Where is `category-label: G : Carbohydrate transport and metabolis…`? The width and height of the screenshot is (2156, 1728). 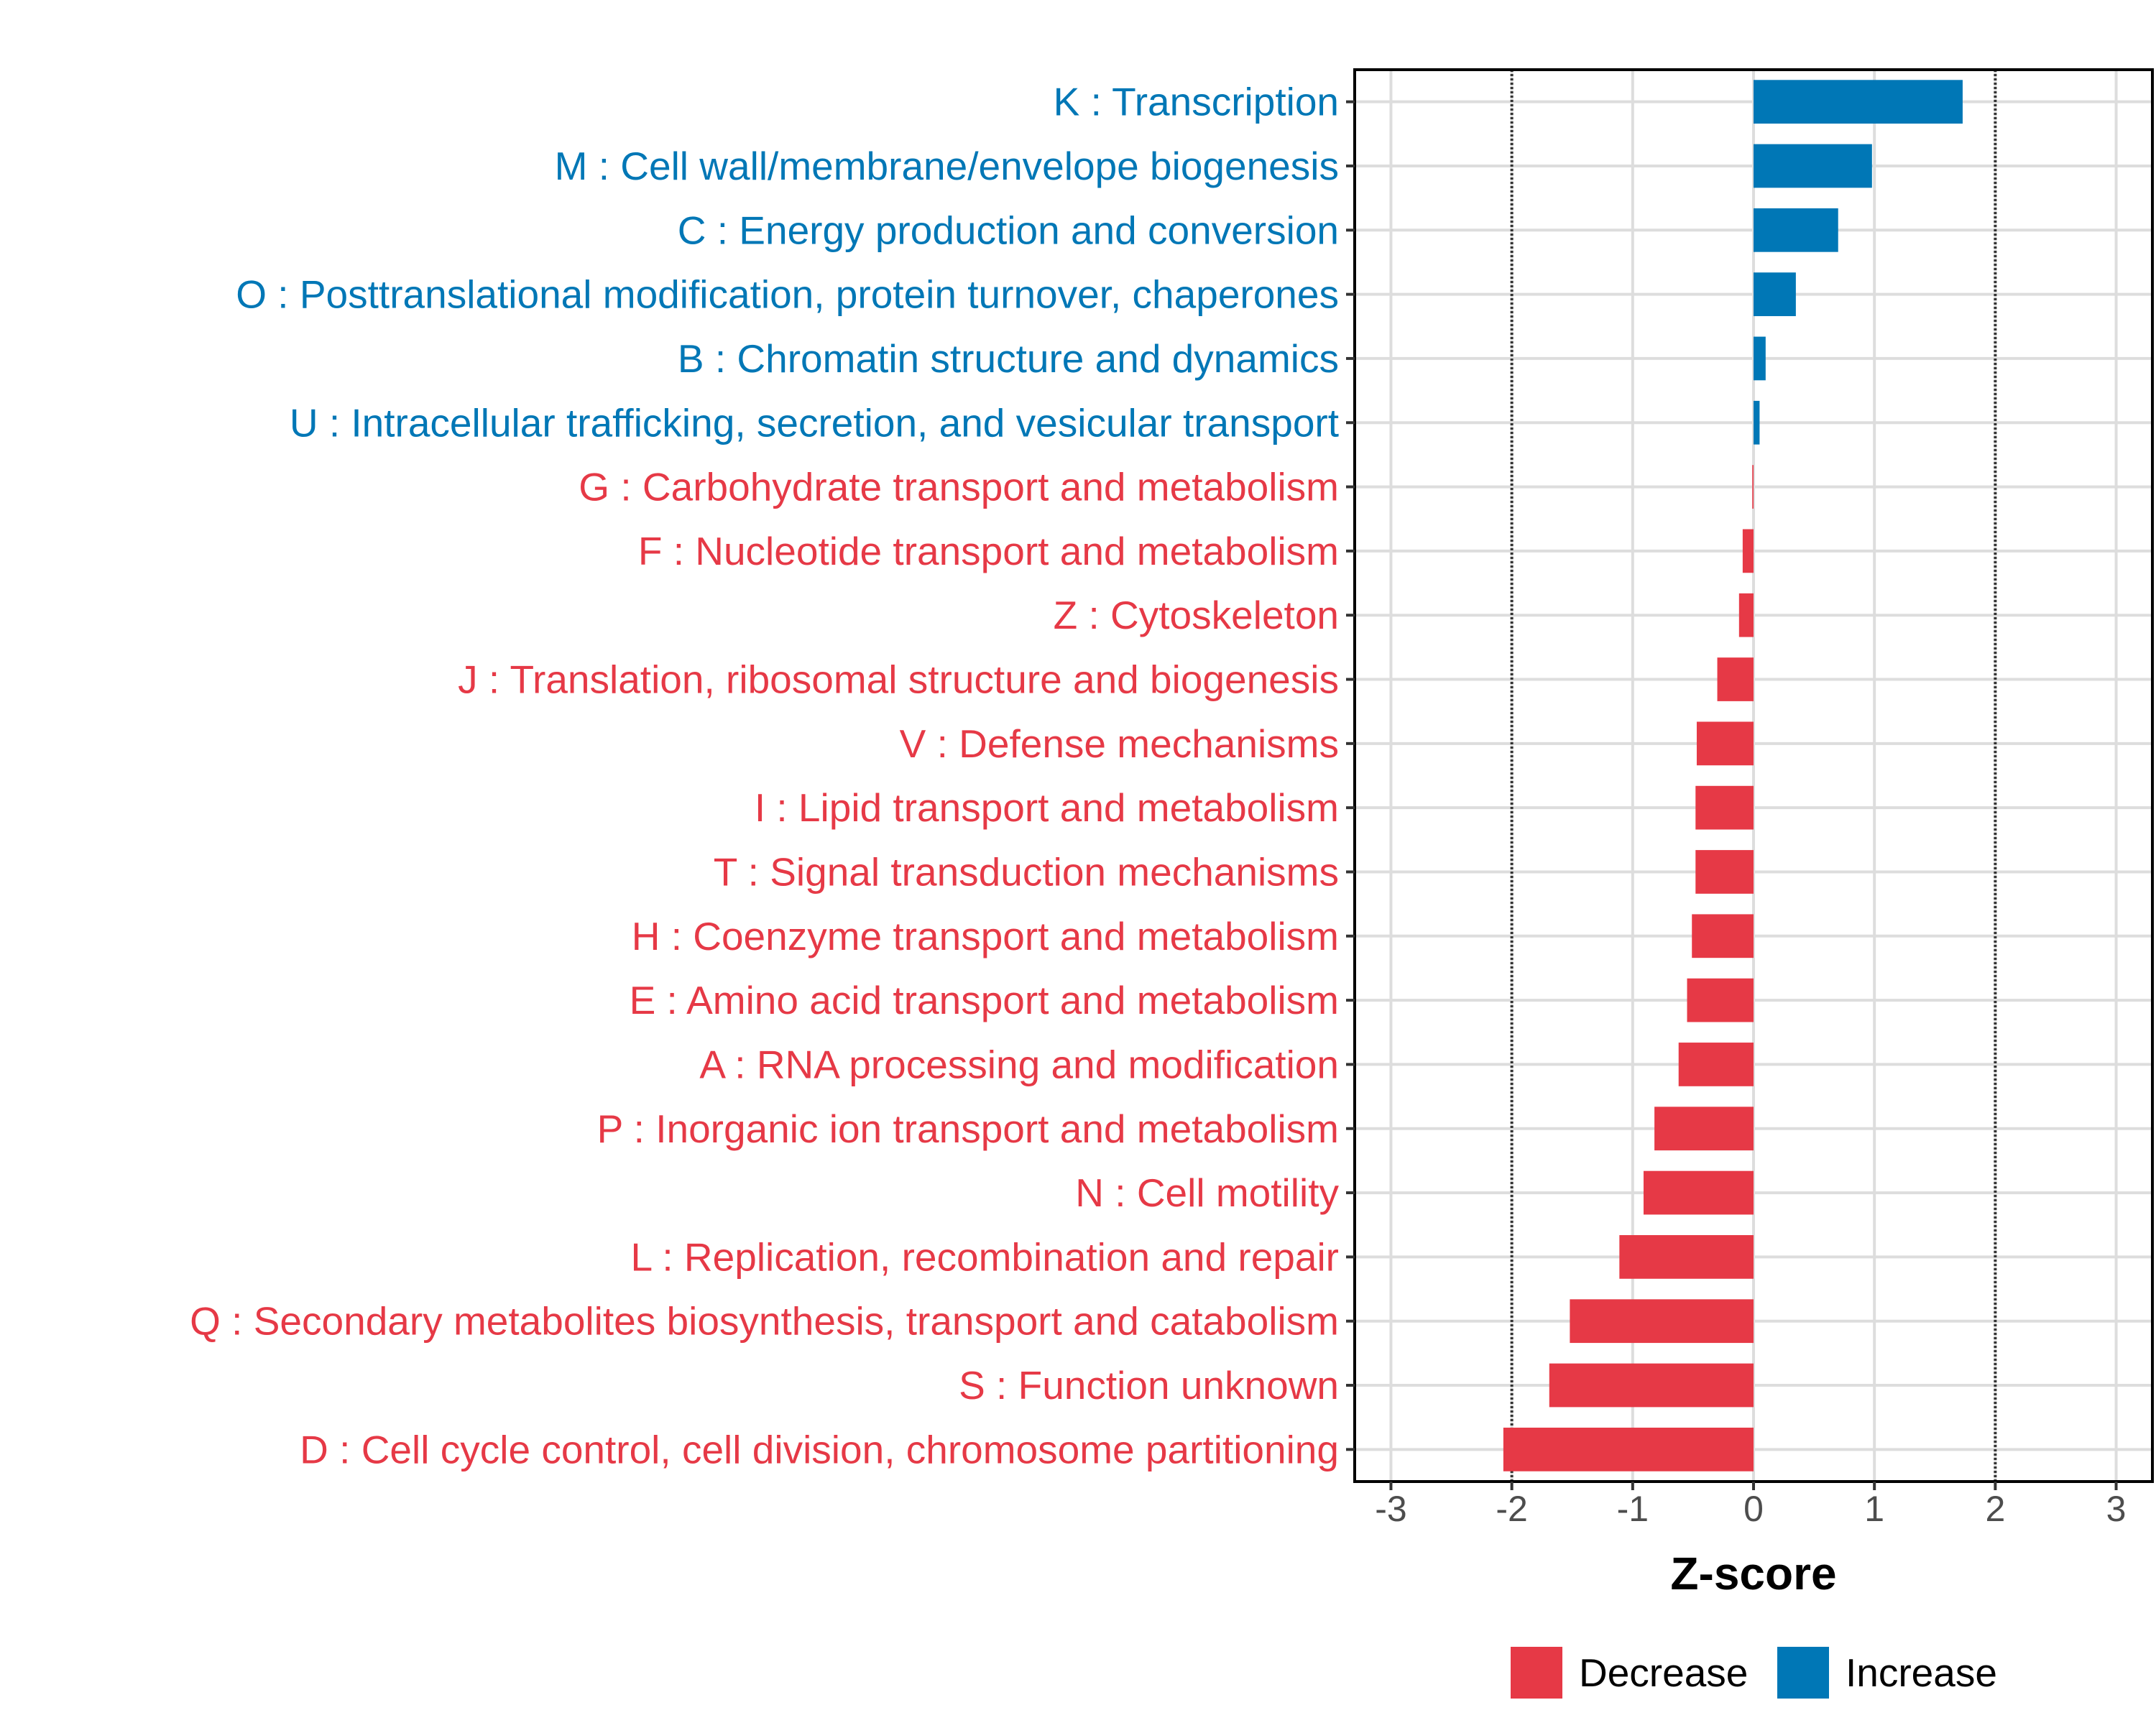 category-label: G : Carbohydrate transport and metabolis… is located at coordinates (959, 487).